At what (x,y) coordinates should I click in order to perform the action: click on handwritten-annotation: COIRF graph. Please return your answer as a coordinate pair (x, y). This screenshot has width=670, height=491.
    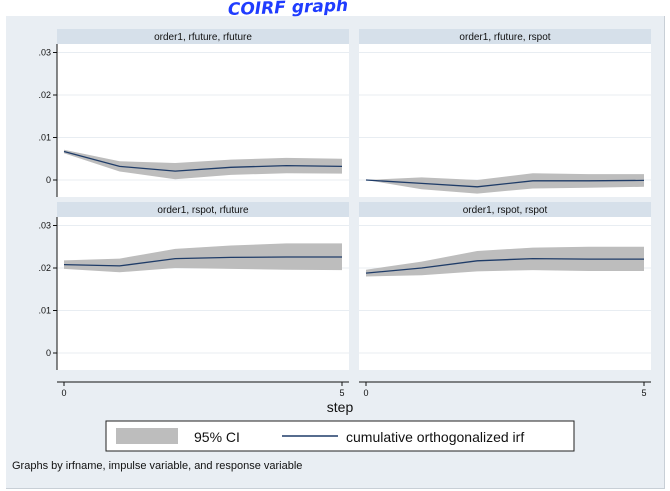
    Looking at the image, I should click on (288, 10).